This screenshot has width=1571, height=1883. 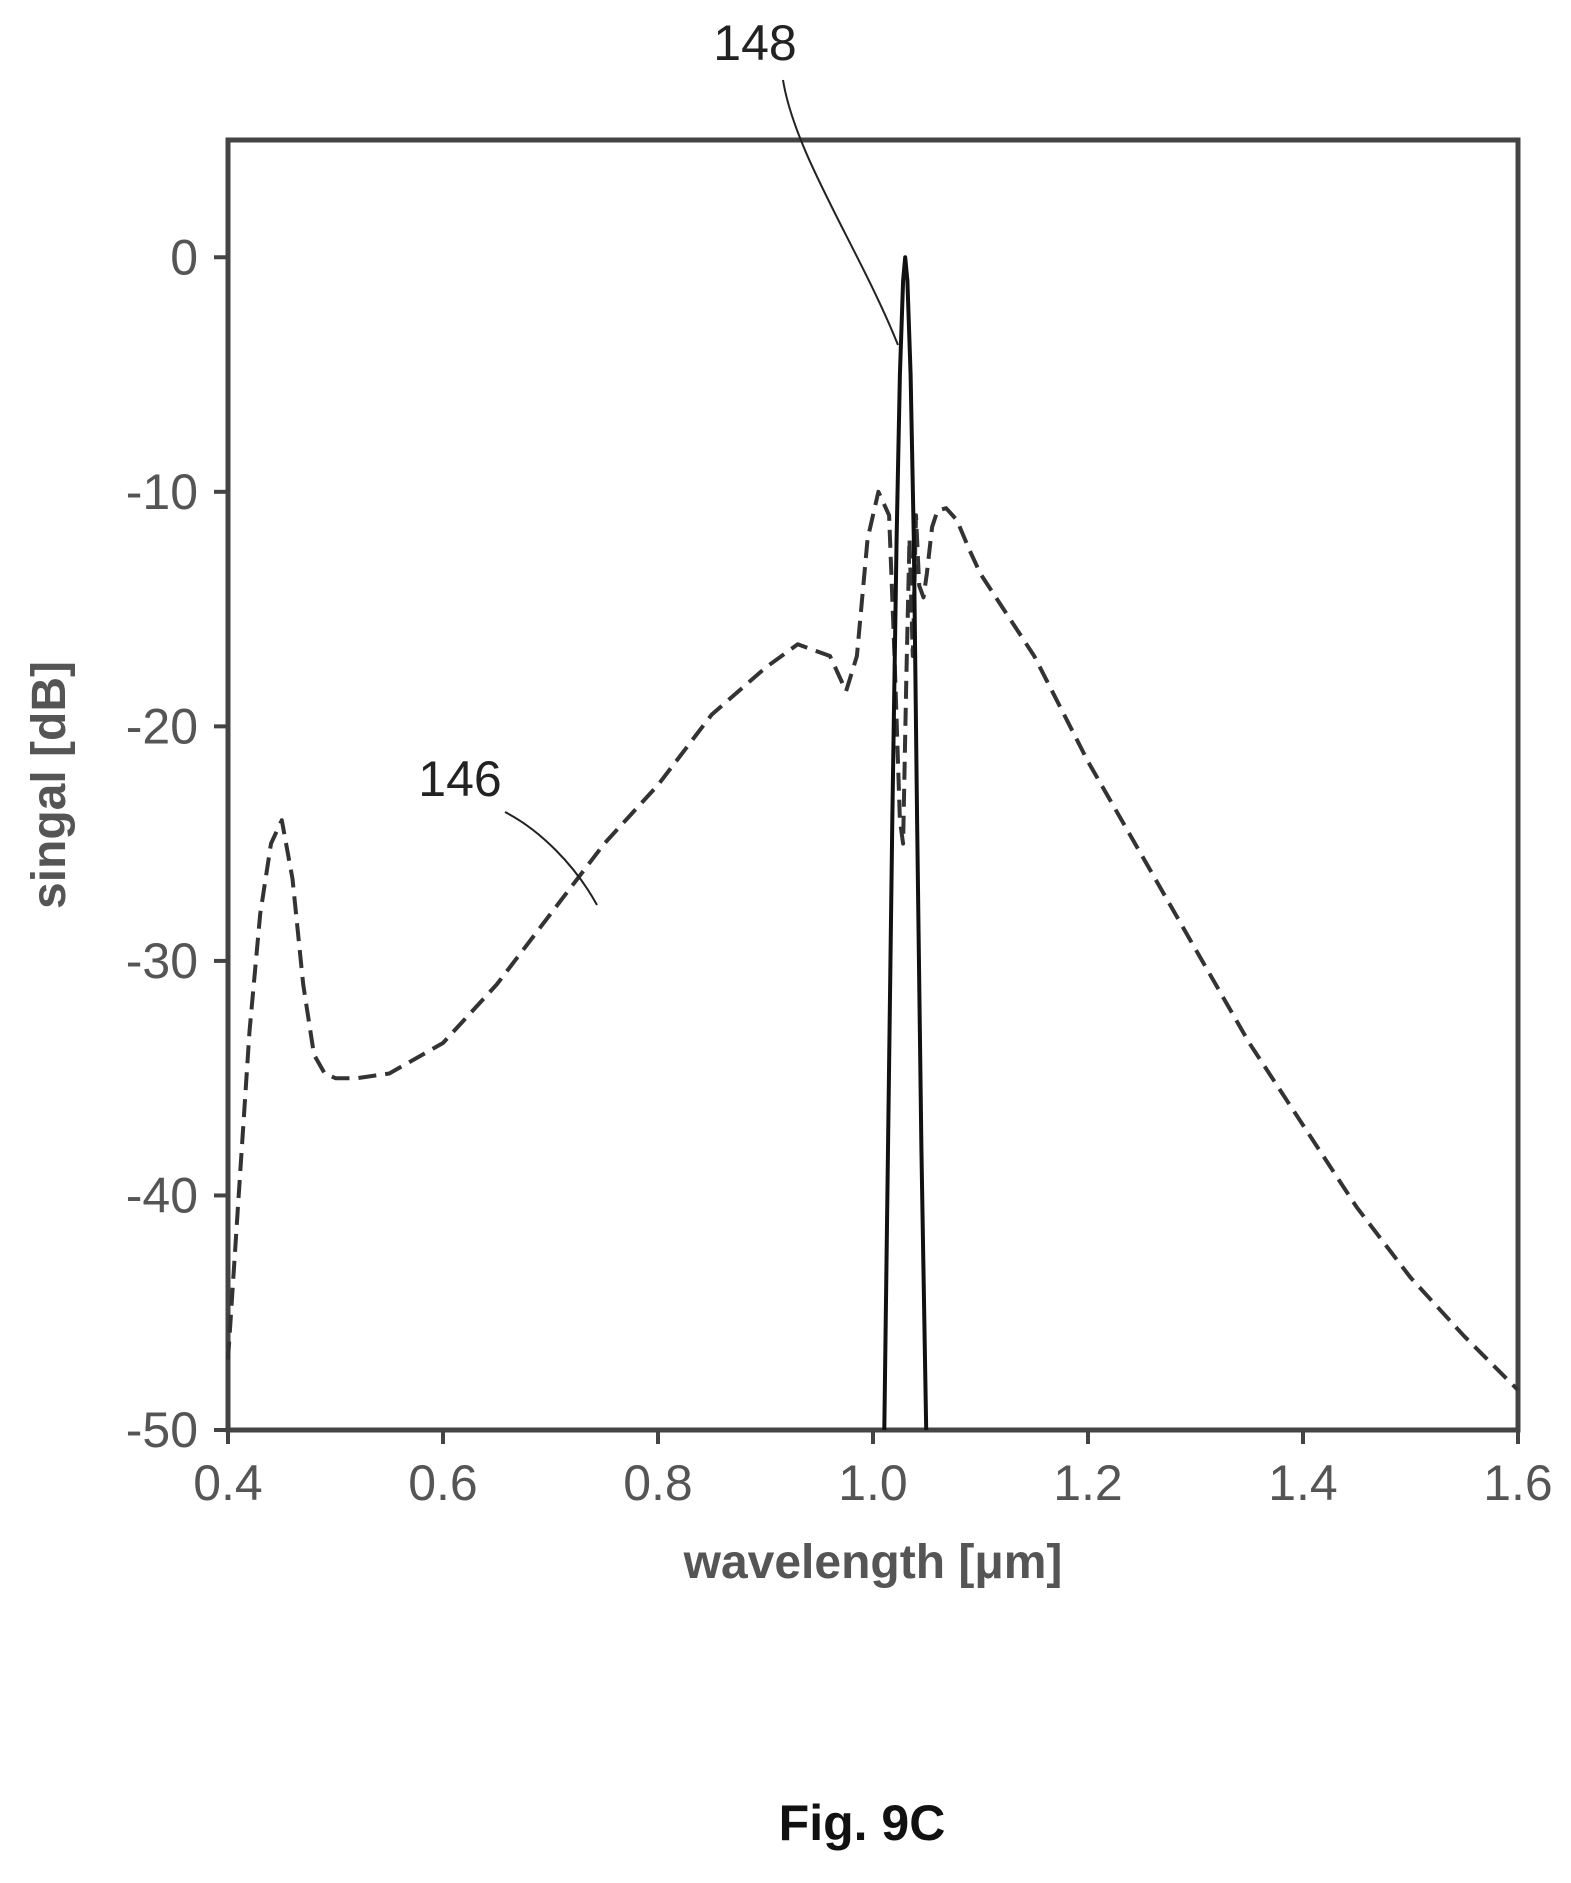 What do you see at coordinates (862, 1823) in the screenshot?
I see `figure-caption: Fig. 9C` at bounding box center [862, 1823].